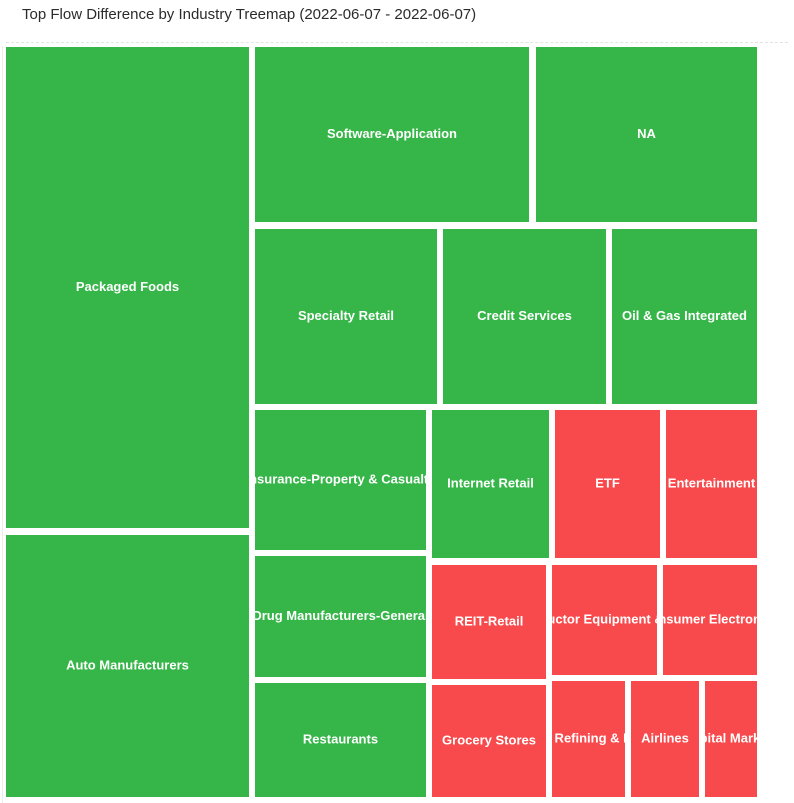 This screenshot has height=803, width=794. I want to click on tile-oil-gas-refining-marketing: Oil & Gas Refining & Marketing, so click(588, 739).